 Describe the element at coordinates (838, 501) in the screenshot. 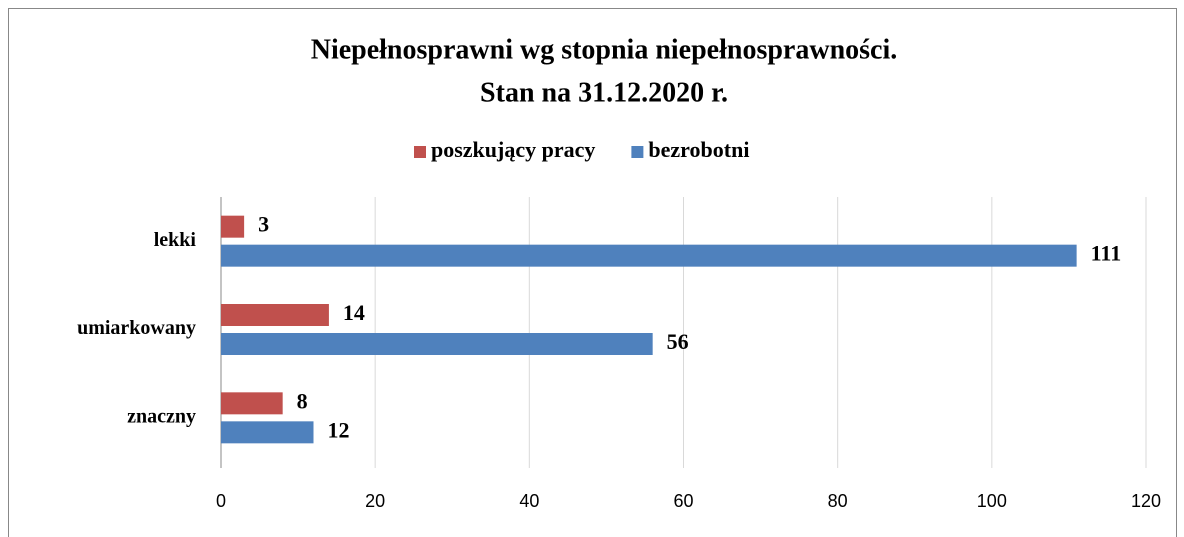

I see `x-tick-label: 80` at that location.